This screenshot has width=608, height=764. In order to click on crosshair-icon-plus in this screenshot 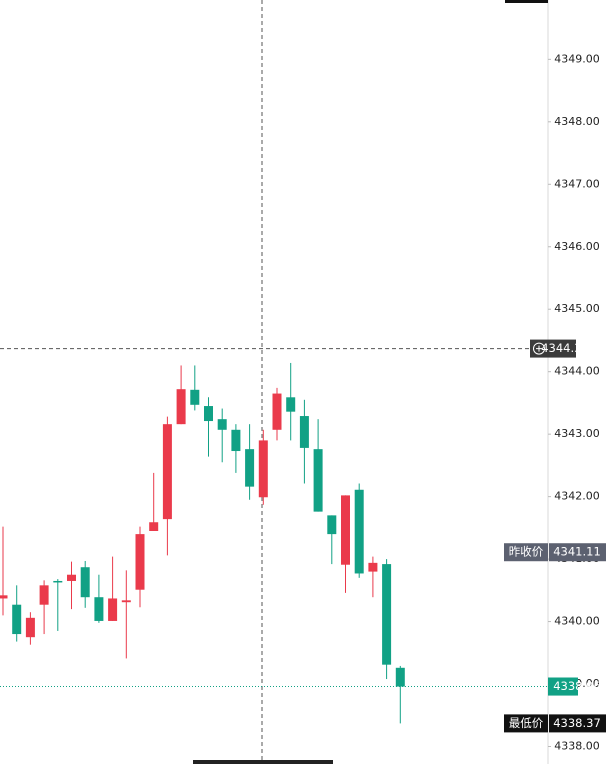, I will do `click(539, 348)`.